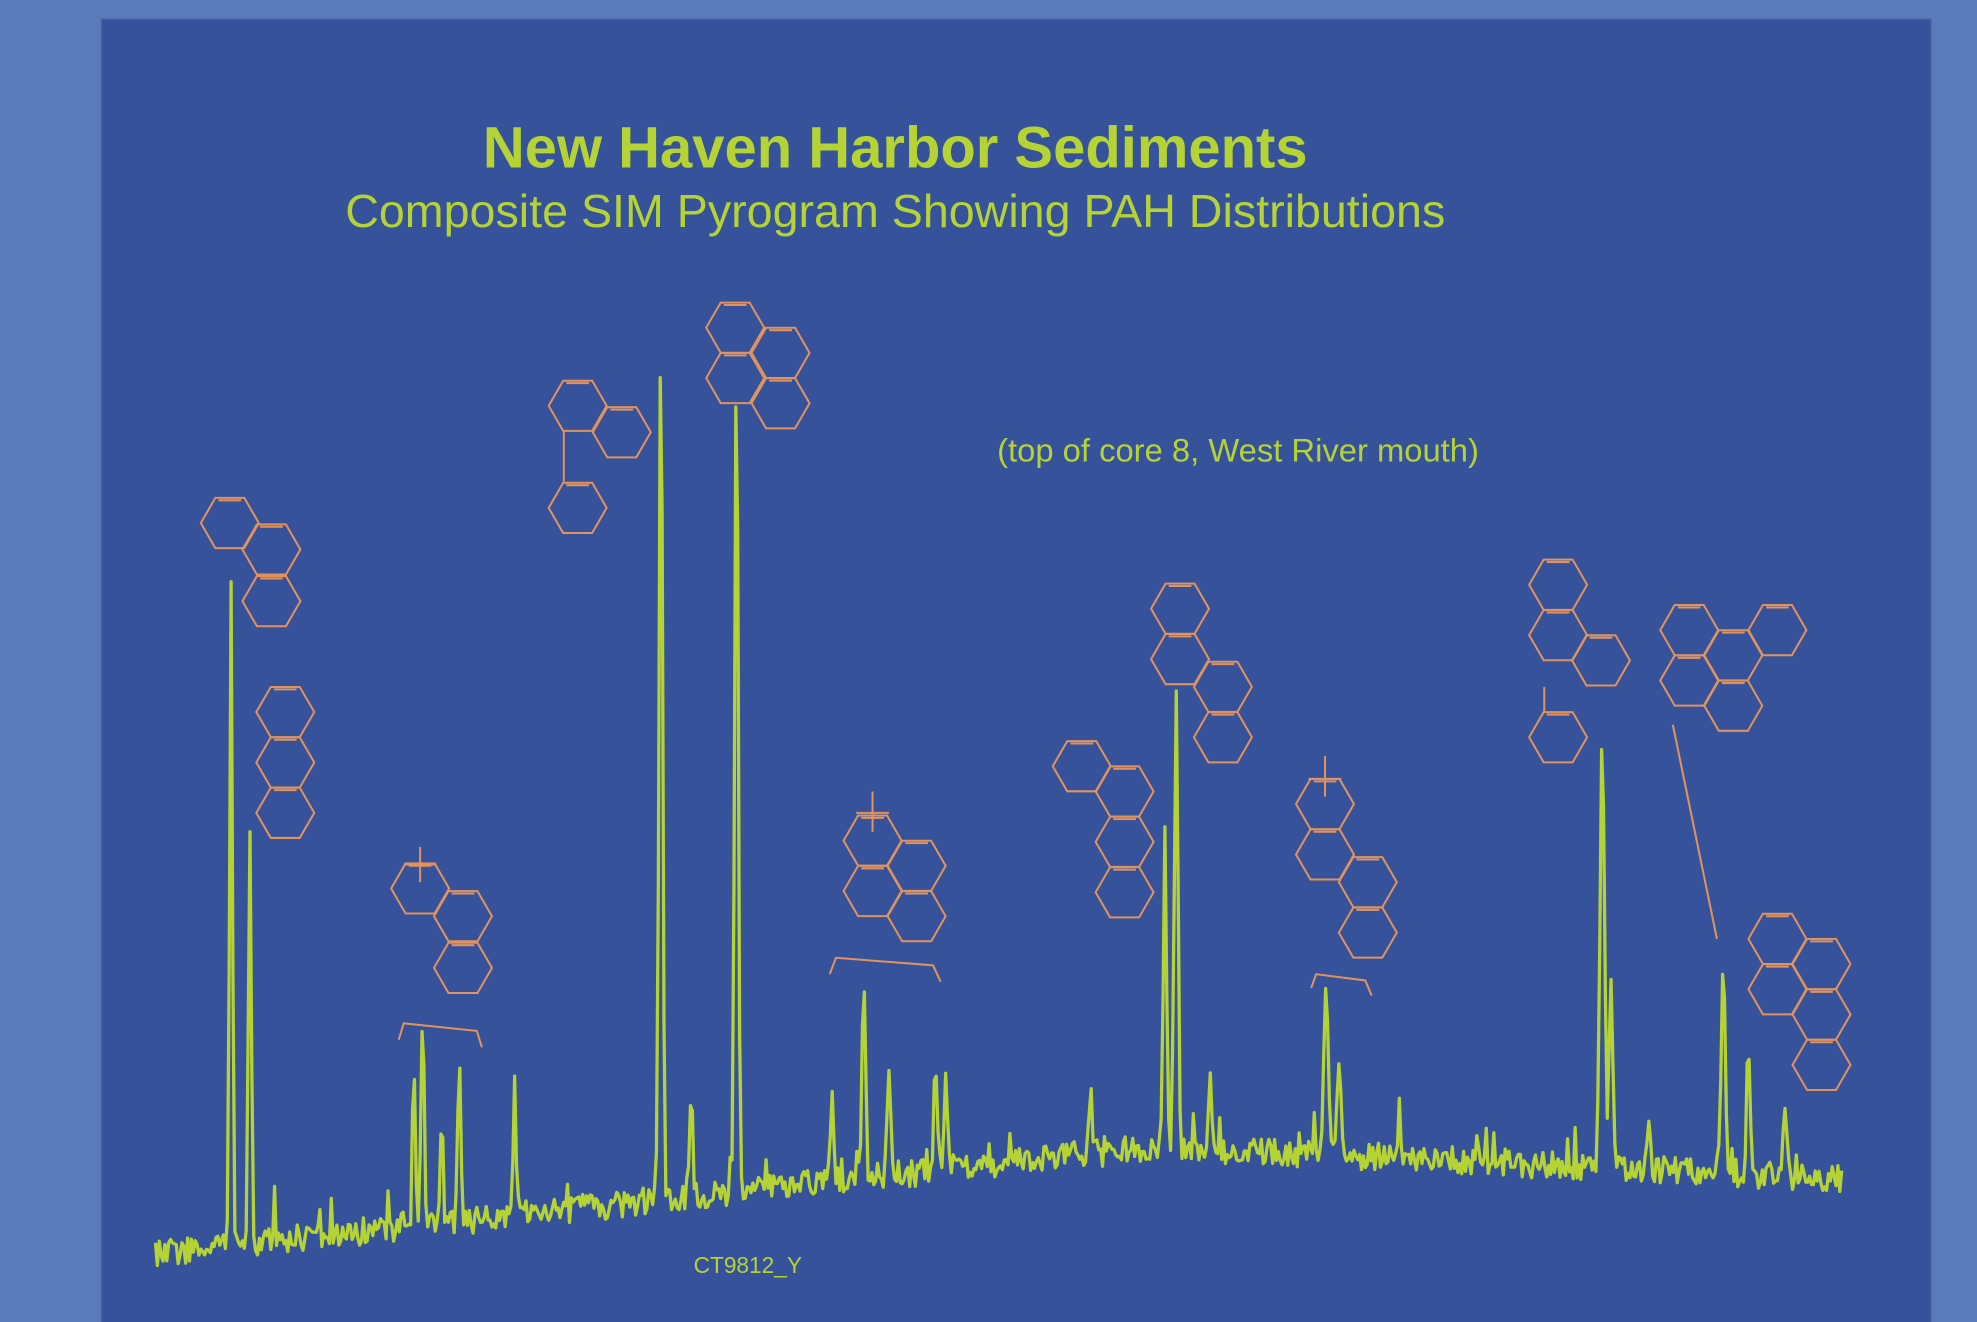 Image resolution: width=1977 pixels, height=1322 pixels. I want to click on note: (top of core 8, West River mouth), so click(1238, 449).